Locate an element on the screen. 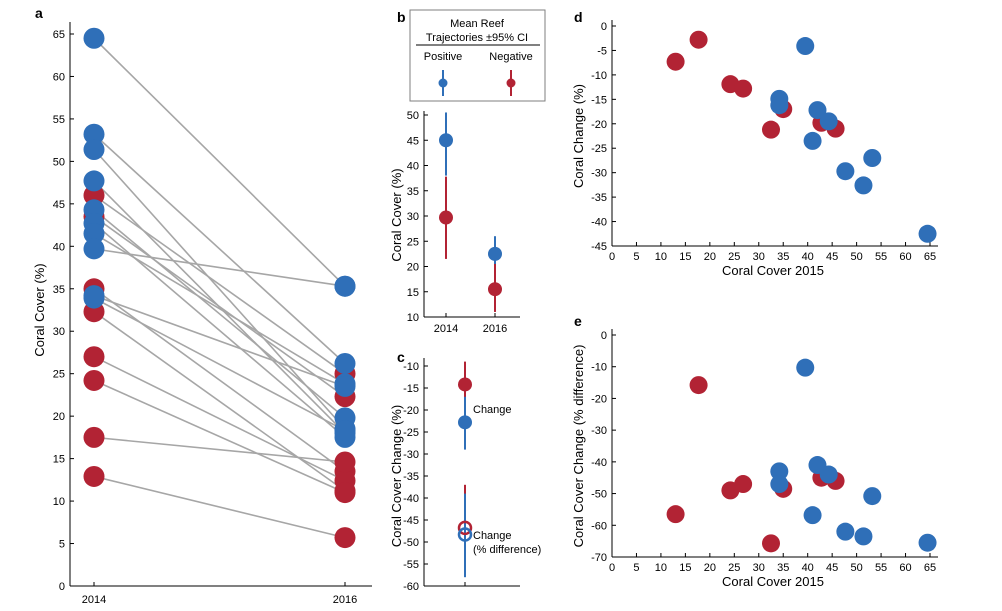  y-tick-label-b: 15 is located at coordinates (413, 293).